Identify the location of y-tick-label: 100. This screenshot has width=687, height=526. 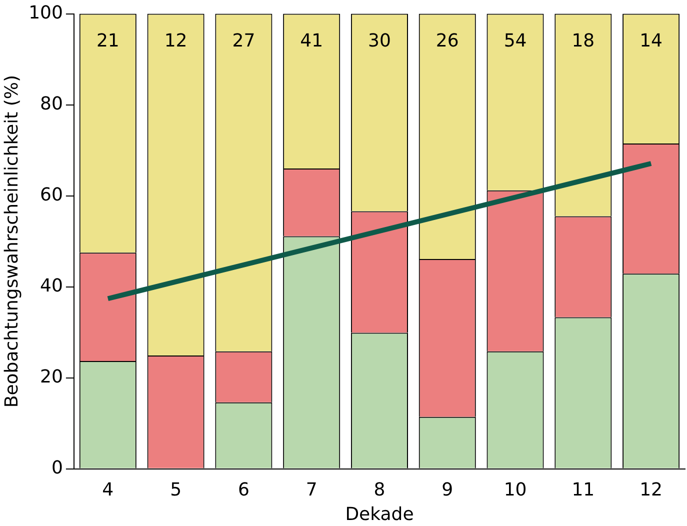
(45, 13).